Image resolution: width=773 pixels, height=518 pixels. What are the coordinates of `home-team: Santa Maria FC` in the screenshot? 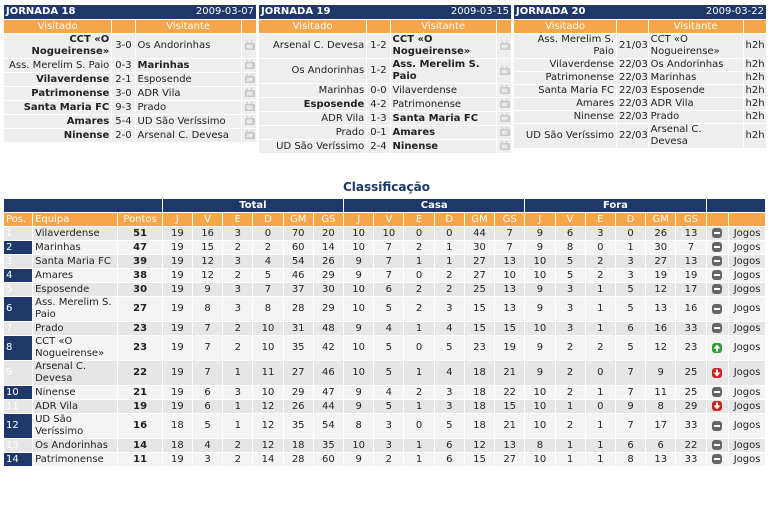 It's located at (58, 107).